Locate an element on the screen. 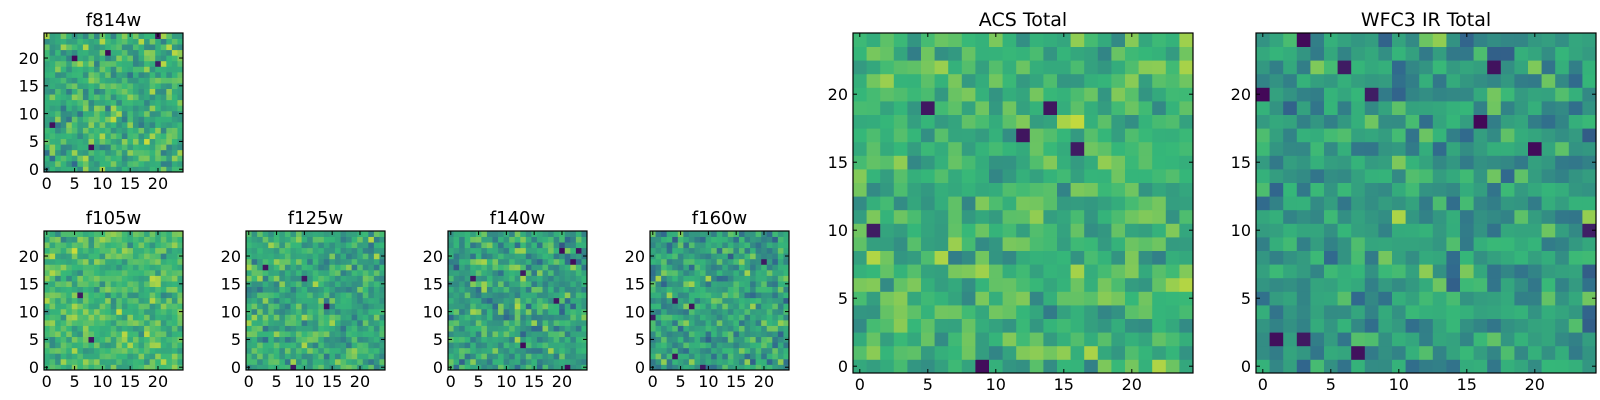  y-tick-label: 0 is located at coordinates (1246, 366).